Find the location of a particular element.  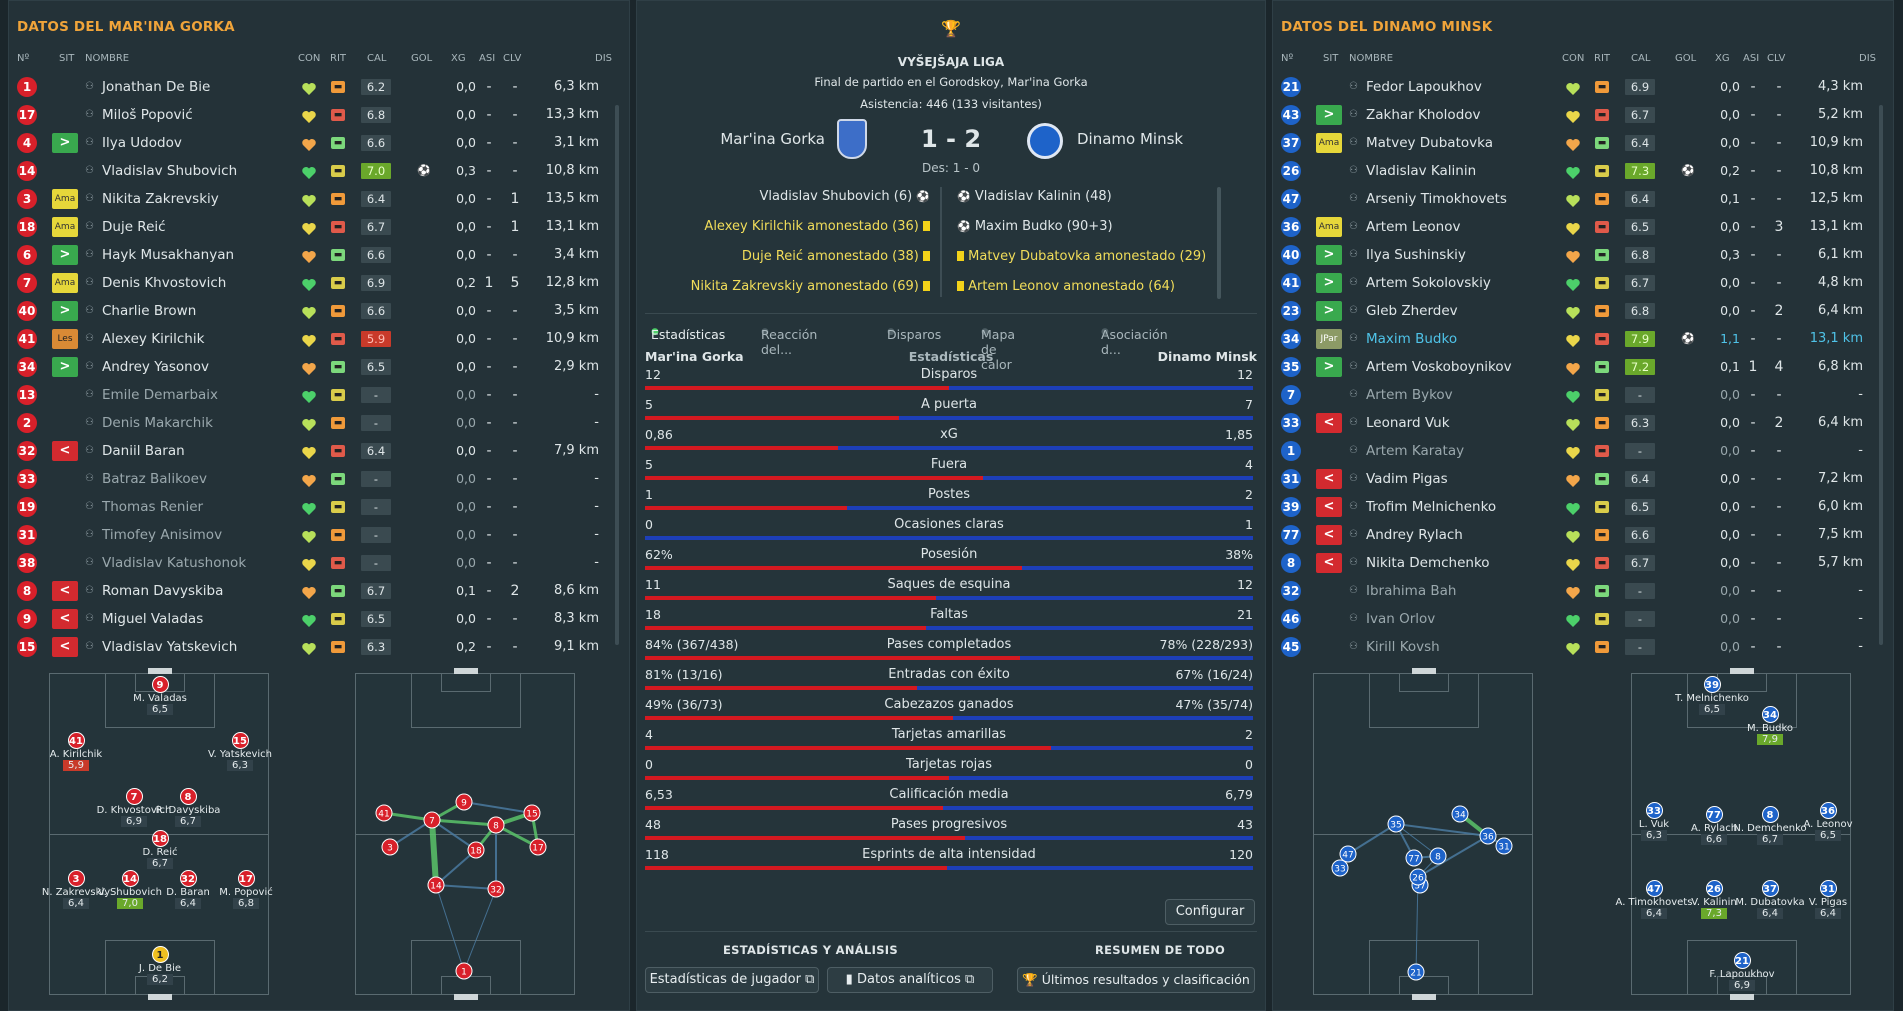

player-name: Leonard Vuk is located at coordinates (1408, 423).